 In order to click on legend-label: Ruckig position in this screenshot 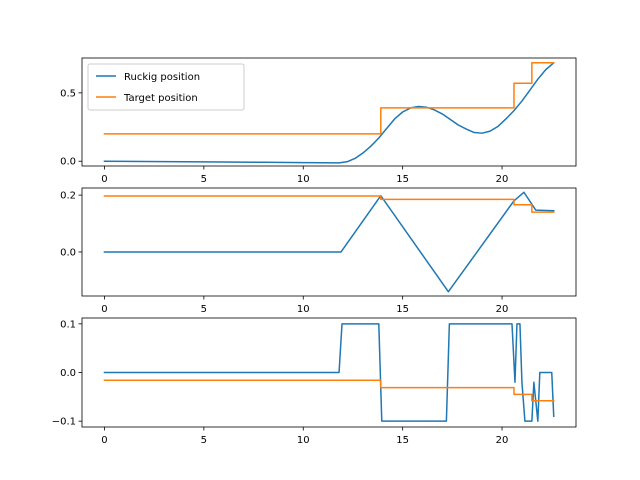, I will do `click(162, 77)`.